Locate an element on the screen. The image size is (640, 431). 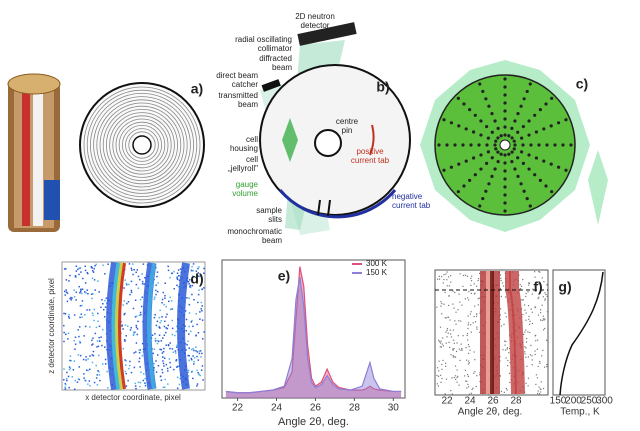
x-axis-label: Angle 2θ, deg. is located at coordinates (313, 422).